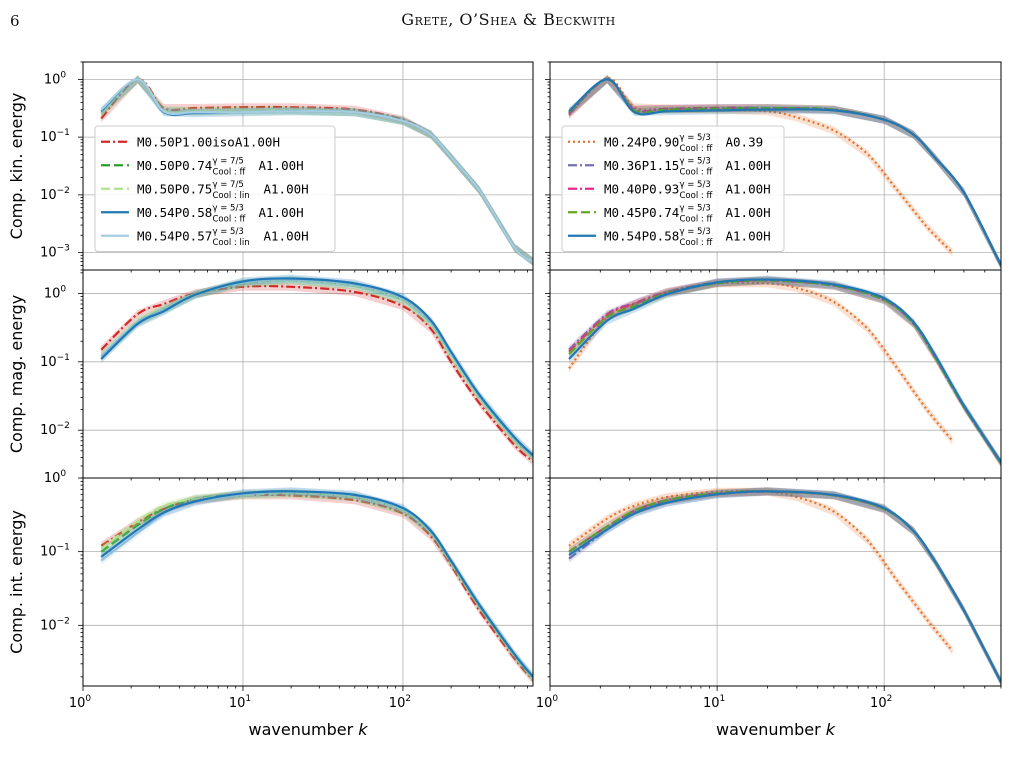 This screenshot has width=1017, height=775. I want to click on legend-entry-post: A0.39, so click(745, 141).